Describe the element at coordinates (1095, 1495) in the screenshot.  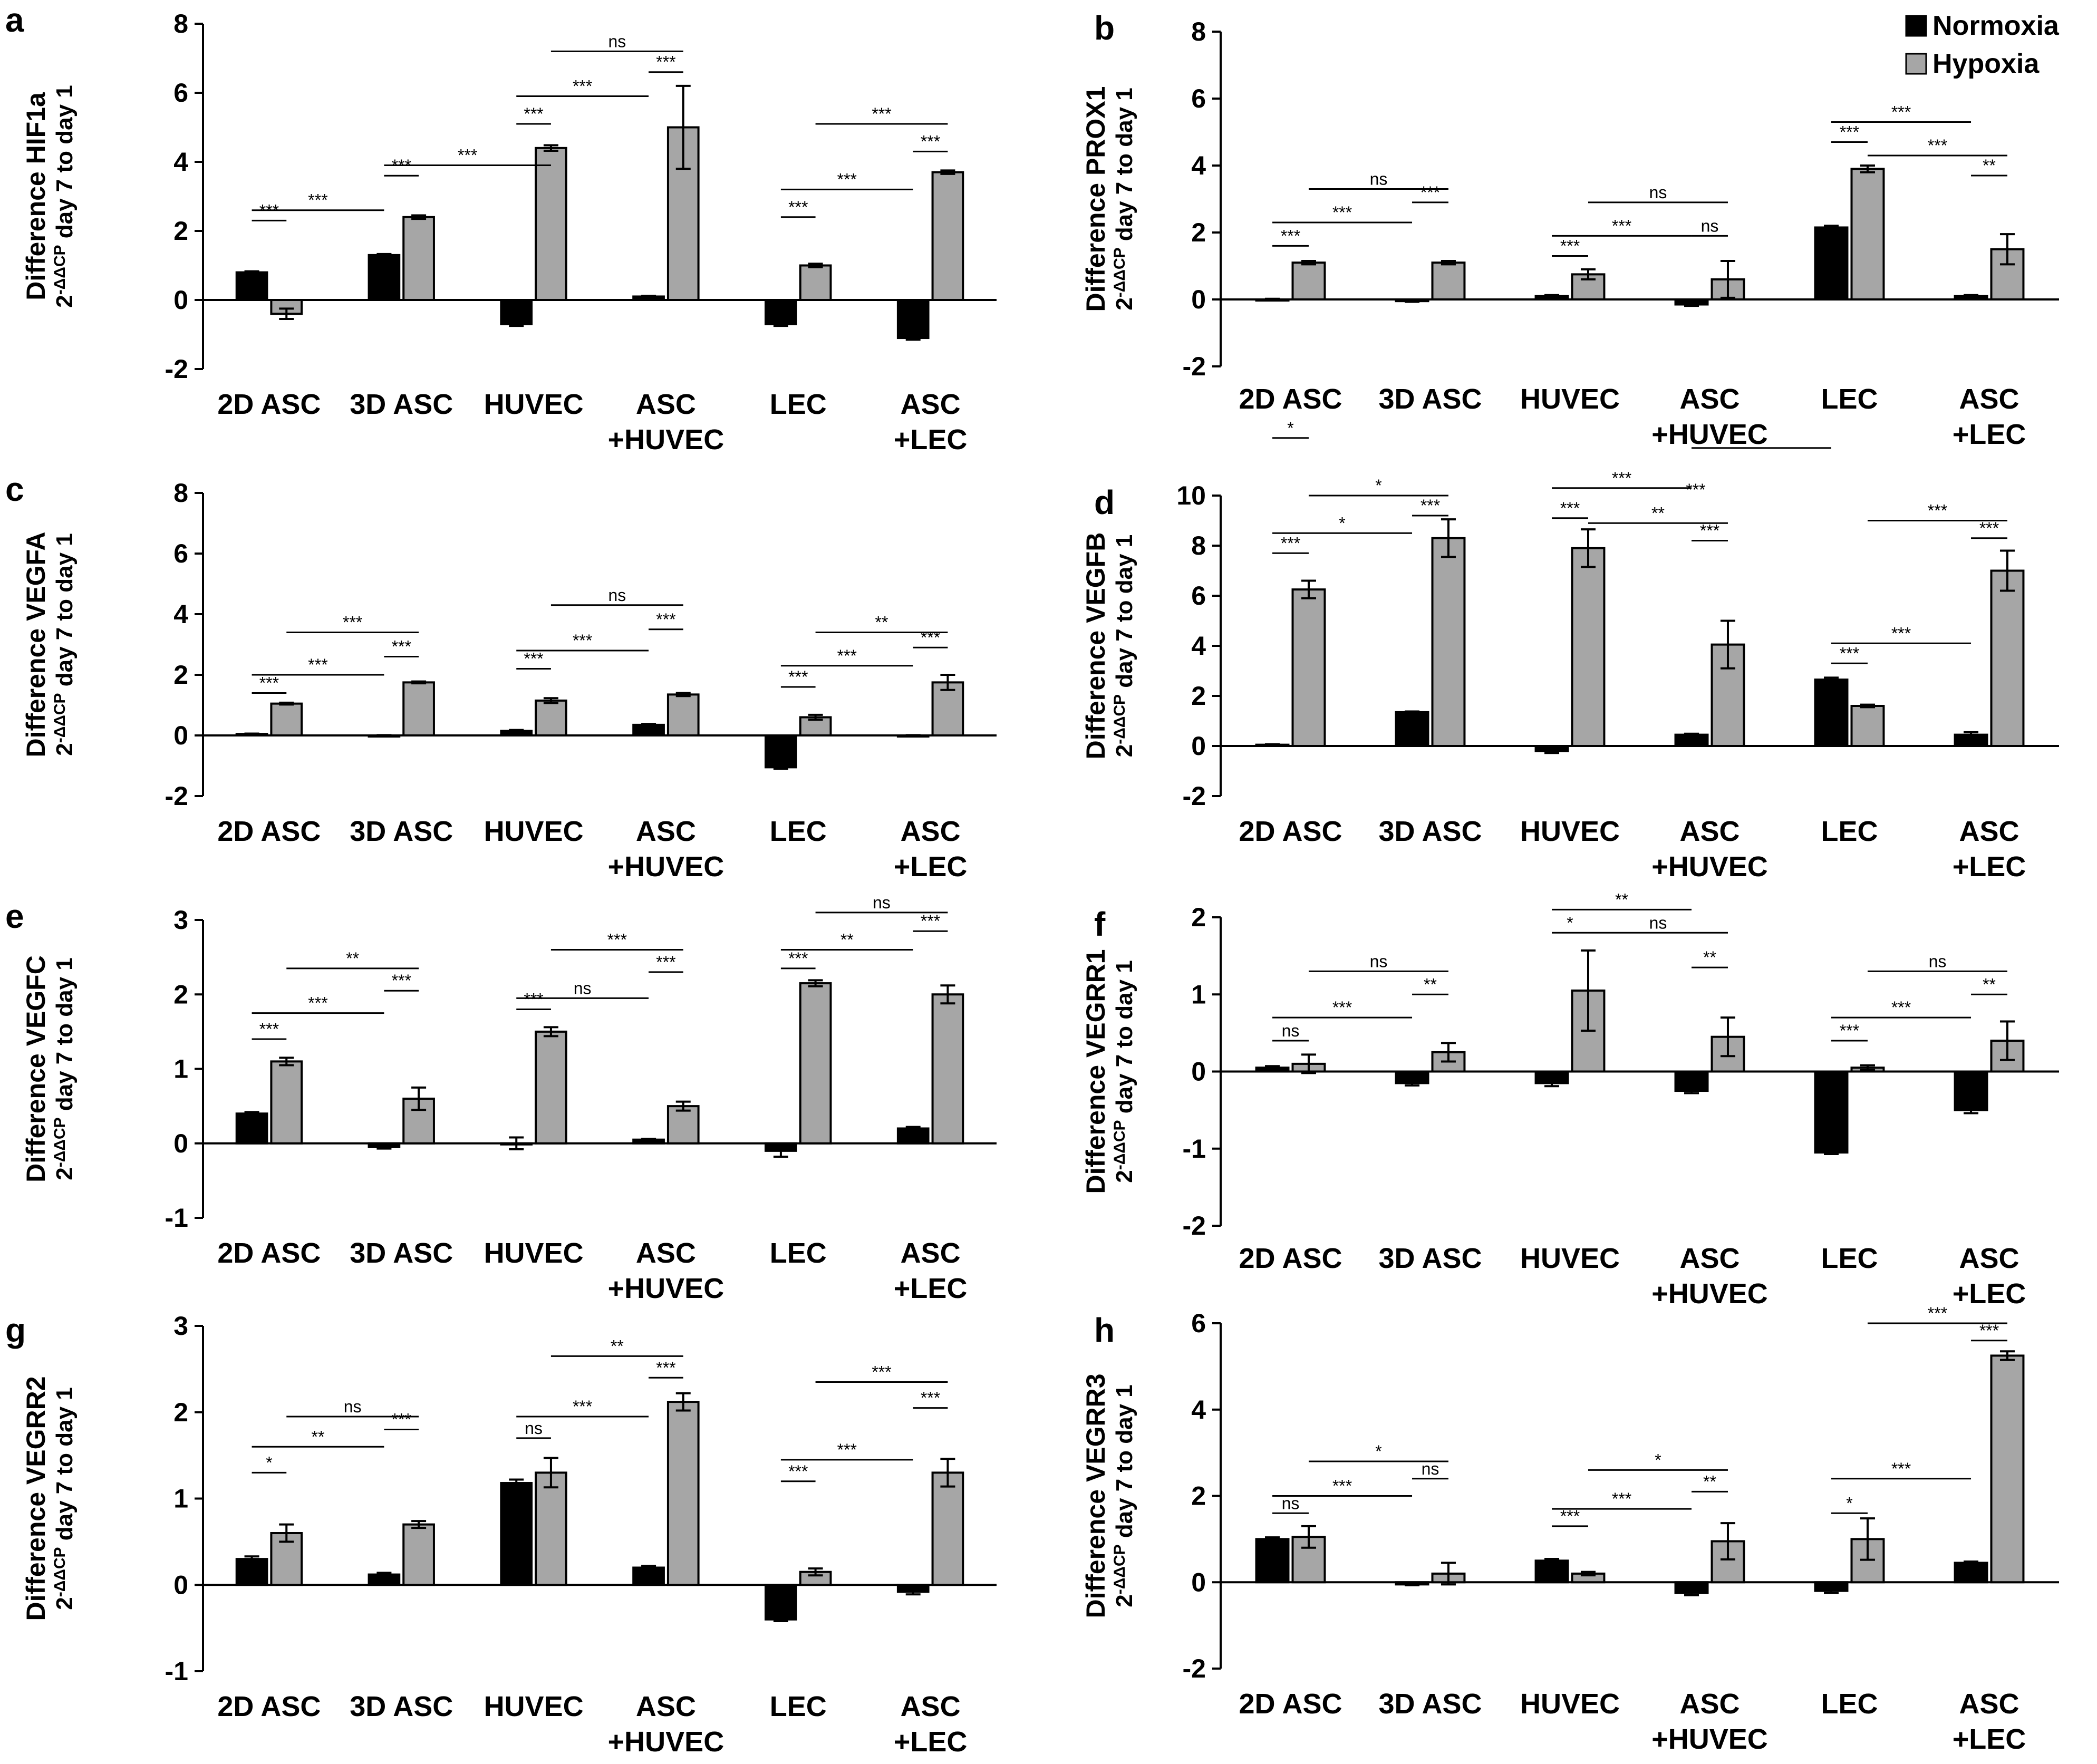
I see `y-axis-label: Difference VEGRR3` at that location.